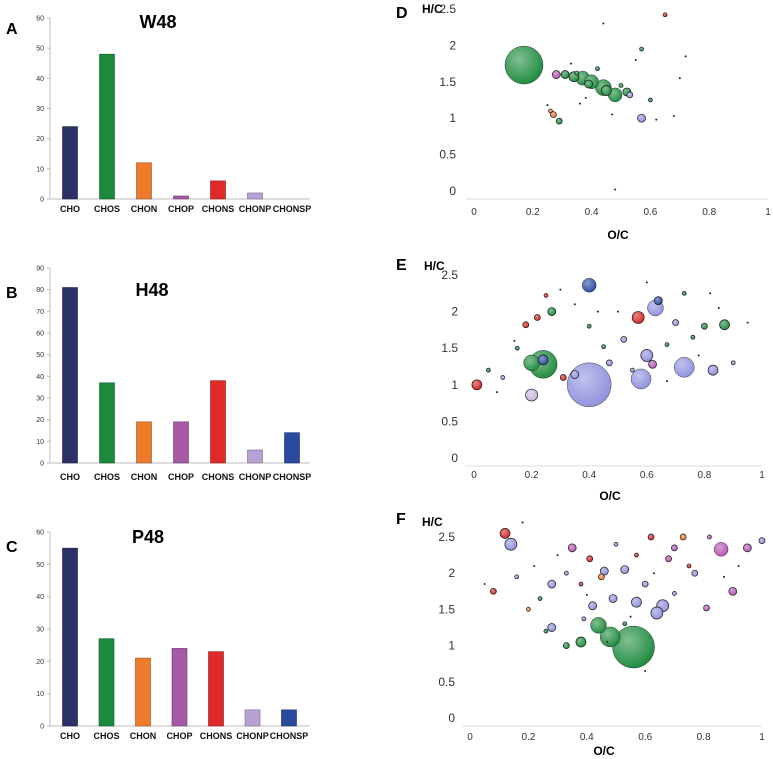  I want to click on bar-chop, so click(179, 687).